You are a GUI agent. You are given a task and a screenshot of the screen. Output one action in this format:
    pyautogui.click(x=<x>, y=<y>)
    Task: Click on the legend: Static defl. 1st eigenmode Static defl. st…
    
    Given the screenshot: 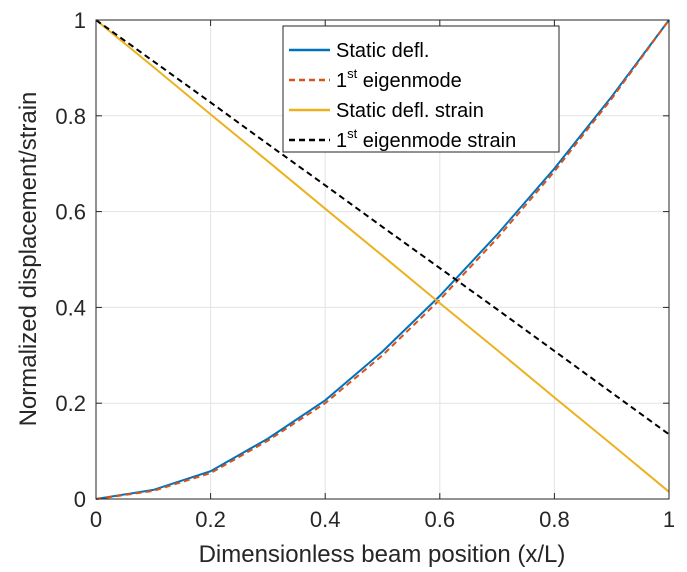 What is the action you would take?
    pyautogui.click(x=421, y=89)
    